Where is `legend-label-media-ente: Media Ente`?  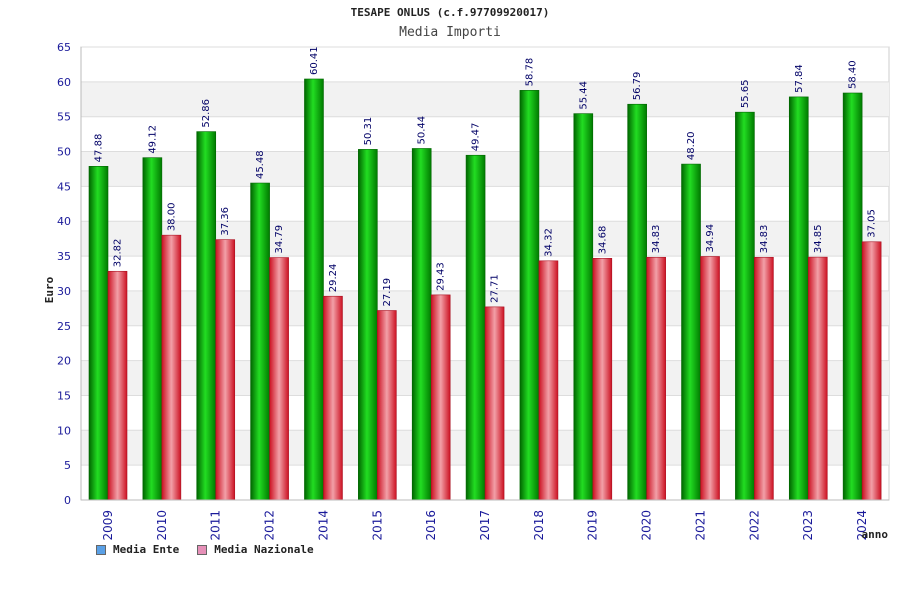 legend-label-media-ente: Media Ente is located at coordinates (146, 549).